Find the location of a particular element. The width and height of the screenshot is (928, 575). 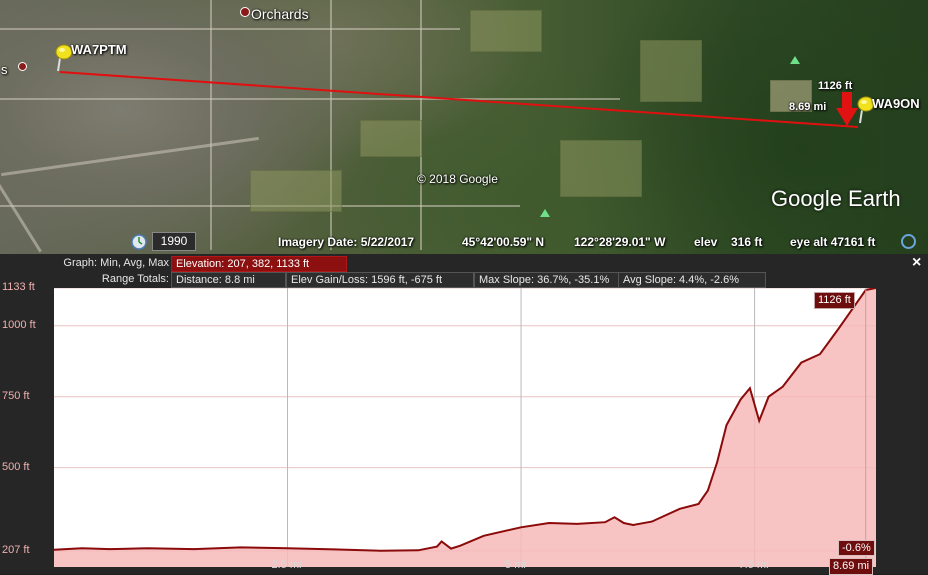

eye-altitude: eye alt 47161 ft is located at coordinates (833, 242).